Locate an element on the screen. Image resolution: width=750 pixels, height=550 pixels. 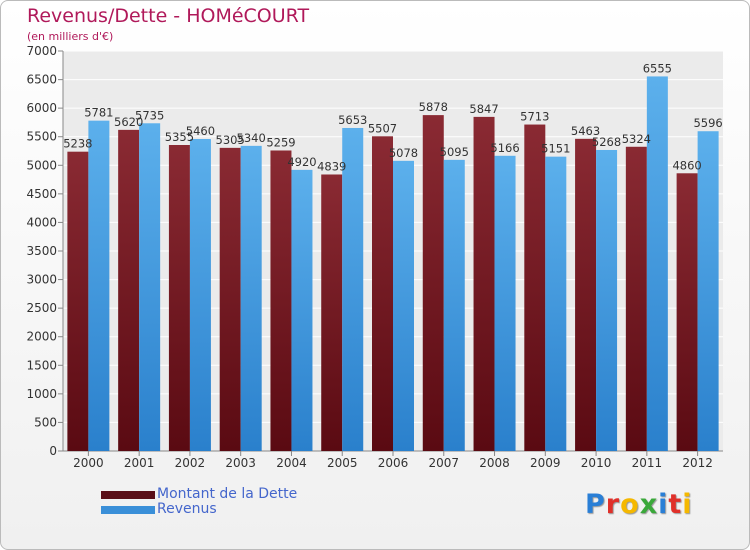
data-label-dette: 5305 is located at coordinates (230, 140).